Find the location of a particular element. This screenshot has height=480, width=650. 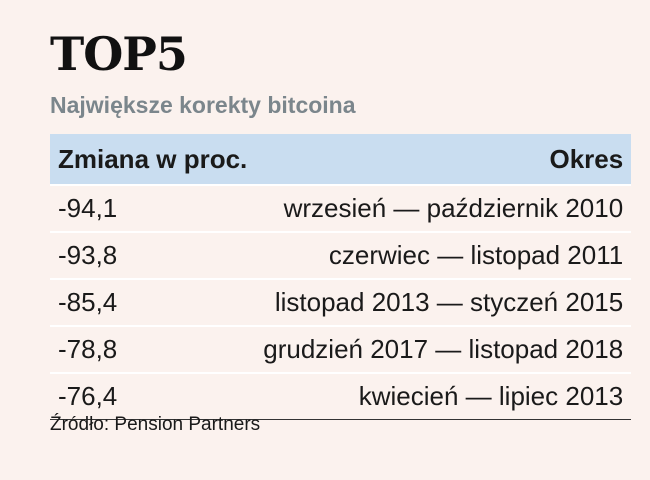

cell-change: -94,1 is located at coordinates (153, 208).